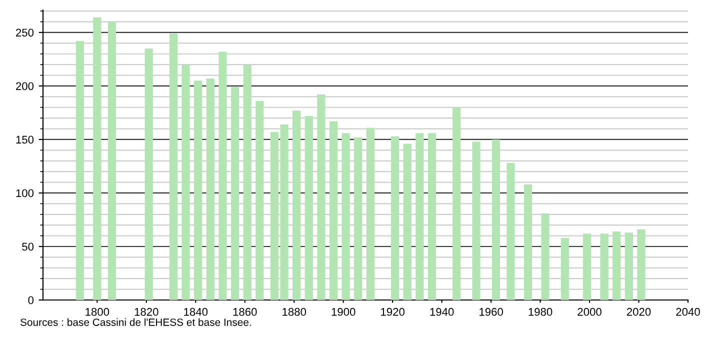 The width and height of the screenshot is (710, 340). What do you see at coordinates (98, 312) in the screenshot?
I see `x-tick-label: 1800` at bounding box center [98, 312].